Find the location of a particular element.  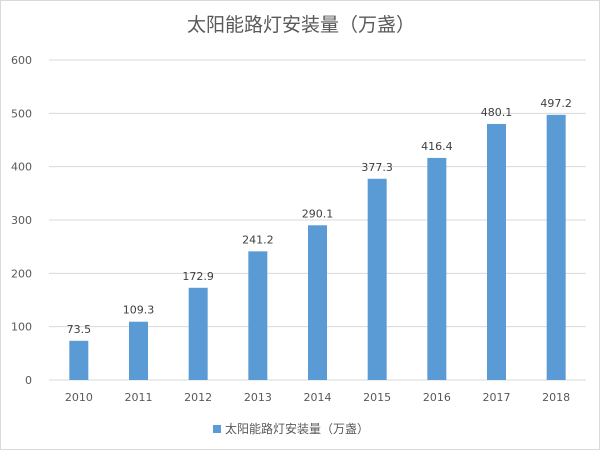

bar-2012 is located at coordinates (198, 333).